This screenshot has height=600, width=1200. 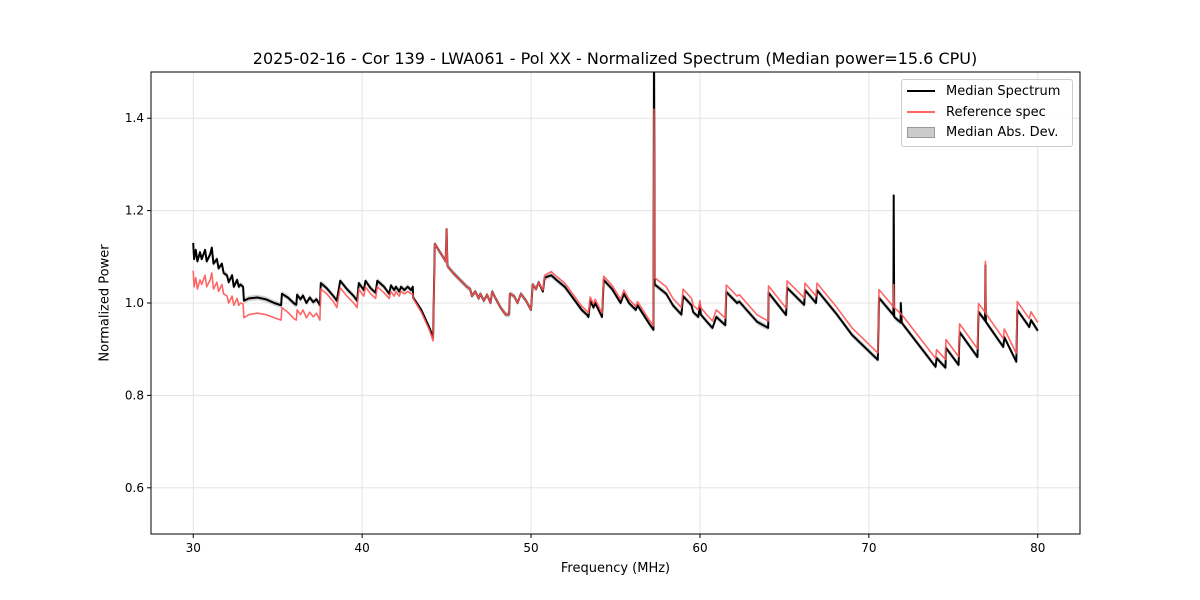 I want to click on x-tick-label: 80, so click(x=1037, y=548).